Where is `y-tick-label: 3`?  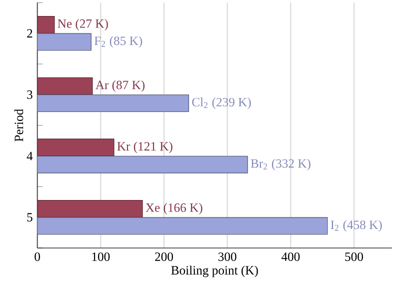 y-tick-label: 3 is located at coordinates (29, 94).